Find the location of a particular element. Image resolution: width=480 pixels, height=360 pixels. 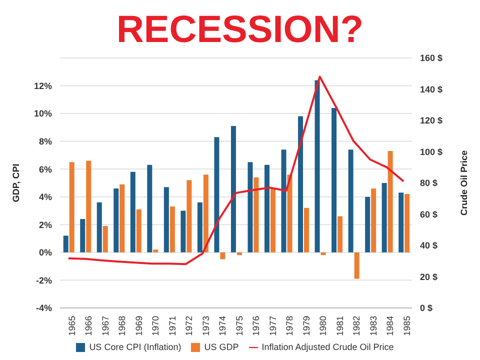

legend-label: Inflation Adjusted Crude Oil Price is located at coordinates (328, 347).